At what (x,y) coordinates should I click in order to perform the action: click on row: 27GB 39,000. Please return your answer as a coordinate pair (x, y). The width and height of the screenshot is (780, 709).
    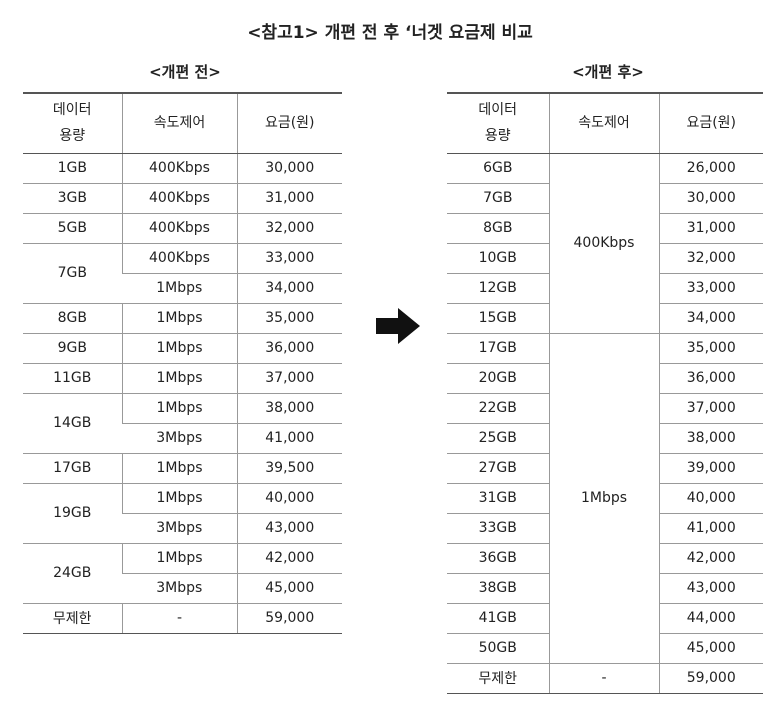
    Looking at the image, I should click on (605, 468).